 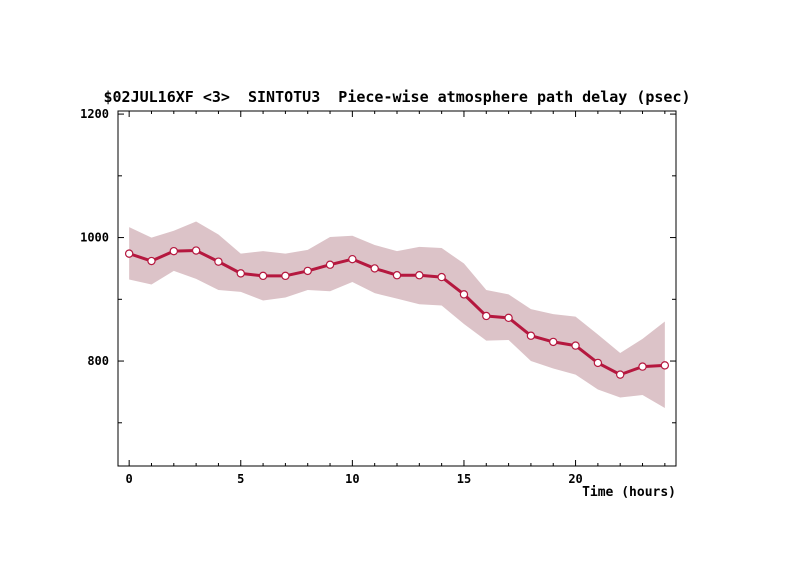 What do you see at coordinates (94, 238) in the screenshot?
I see `y-tick-label: 1000` at bounding box center [94, 238].